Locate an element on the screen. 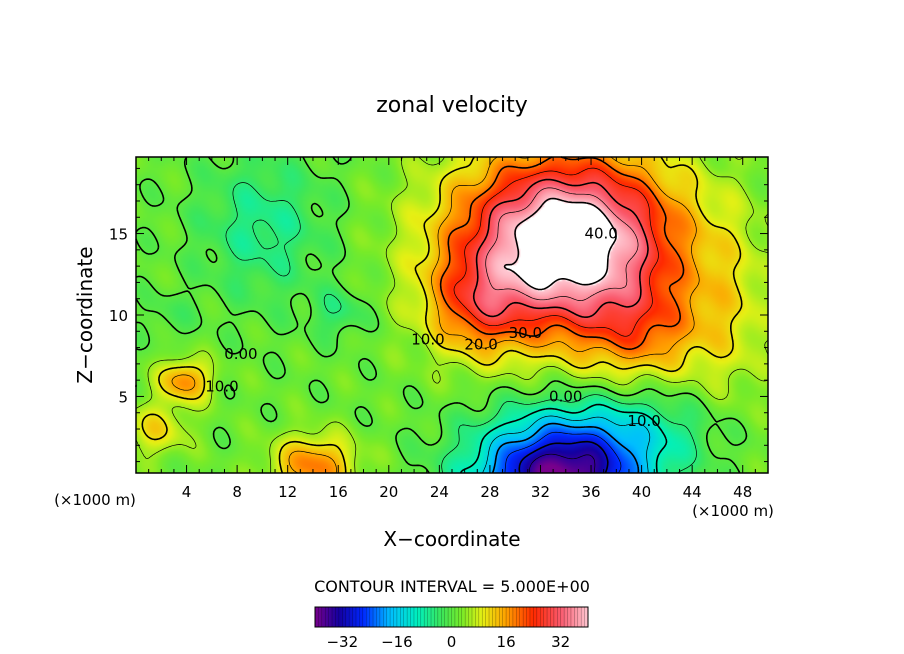 Image resolution: width=904 pixels, height=654 pixels. contour-line-neg15 is located at coordinates (566, 444).